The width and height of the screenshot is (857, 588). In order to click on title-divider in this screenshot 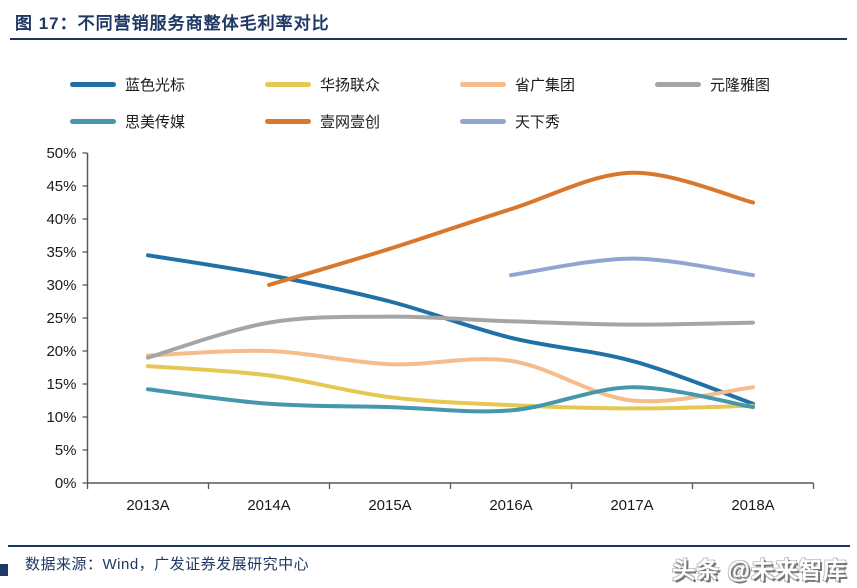, I will do `click(428, 39)`.